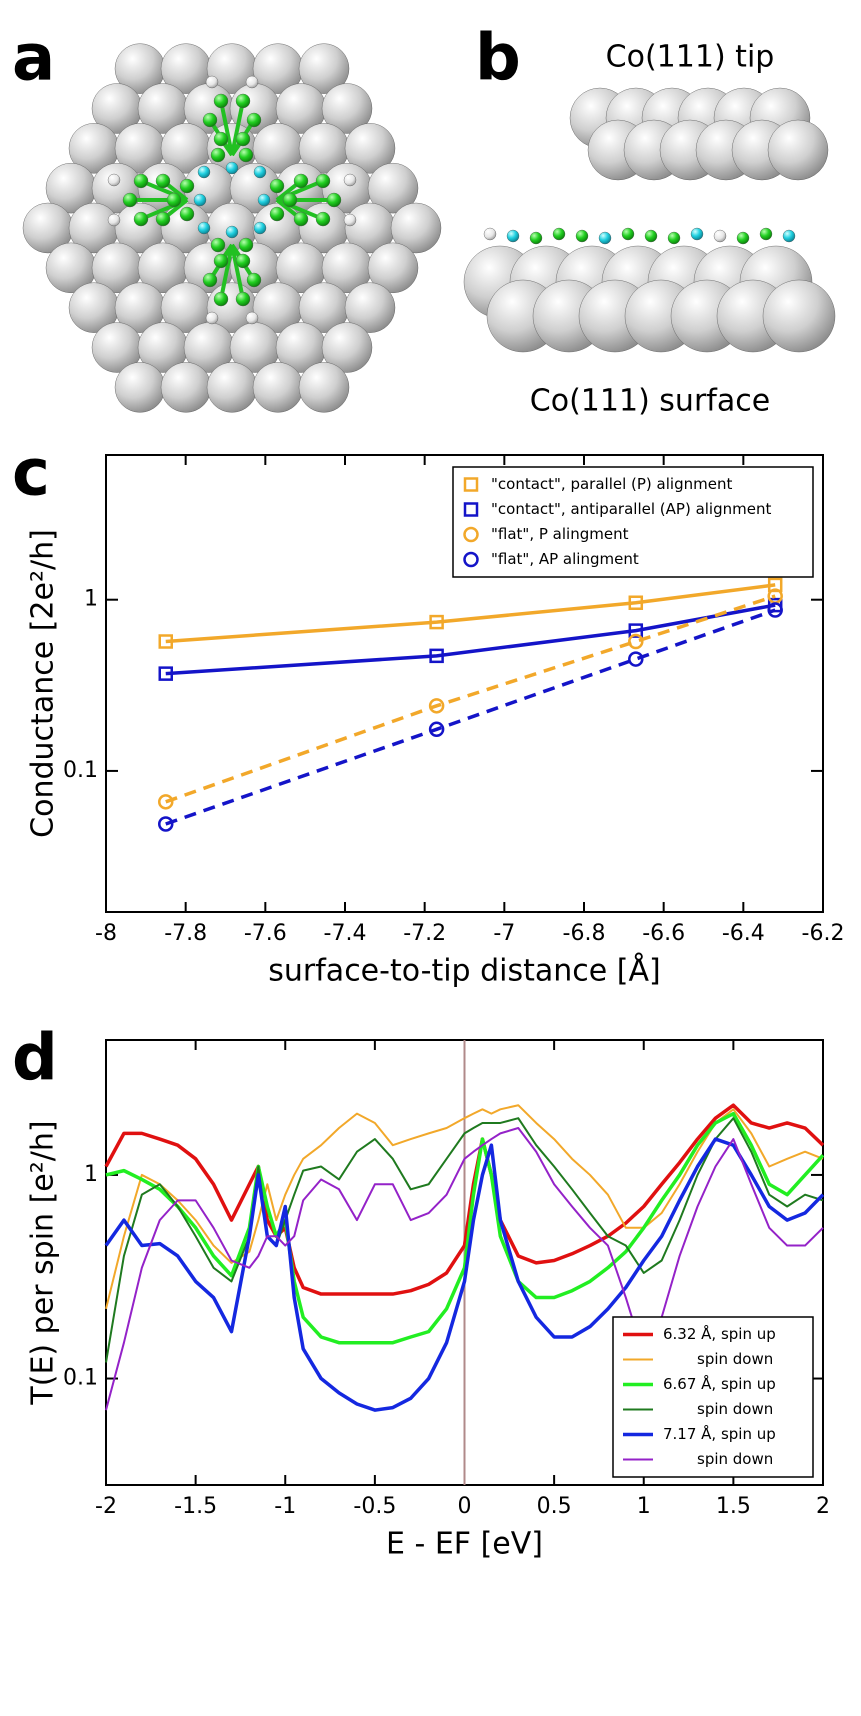 Image resolution: width=861 pixels, height=1716 pixels. I want to click on x-tick-label: -6.6, so click(663, 933).